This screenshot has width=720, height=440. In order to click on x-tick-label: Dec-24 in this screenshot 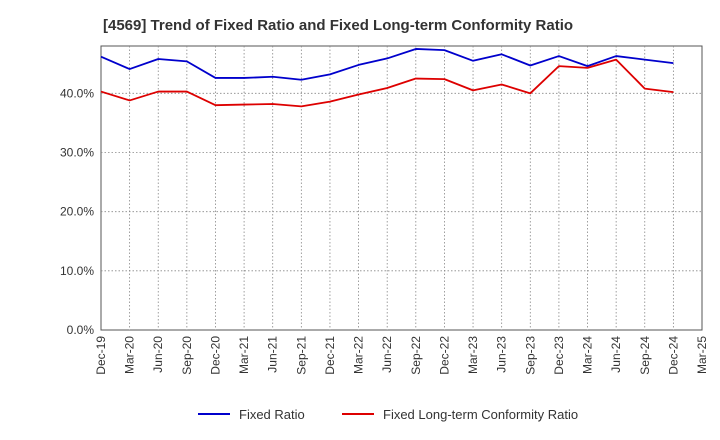, I will do `click(673, 355)`.